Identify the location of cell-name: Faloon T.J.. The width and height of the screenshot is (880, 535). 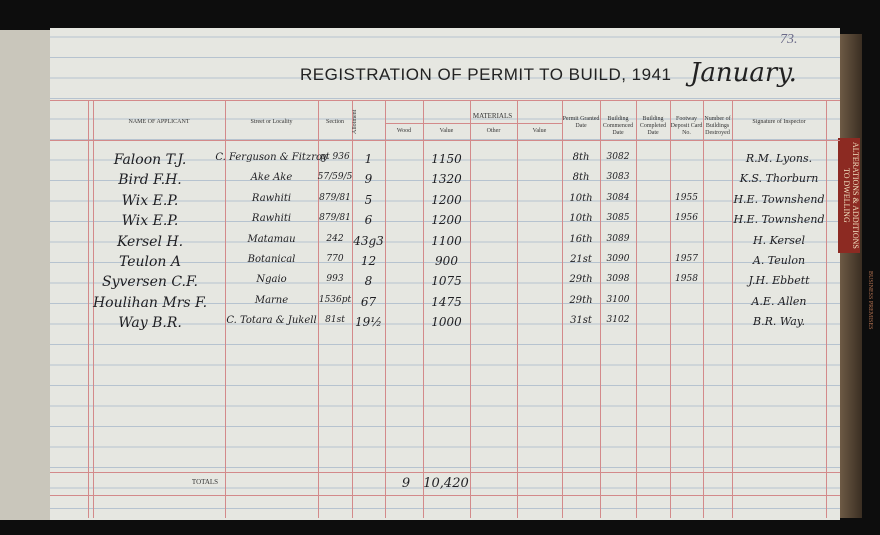
(150, 160).